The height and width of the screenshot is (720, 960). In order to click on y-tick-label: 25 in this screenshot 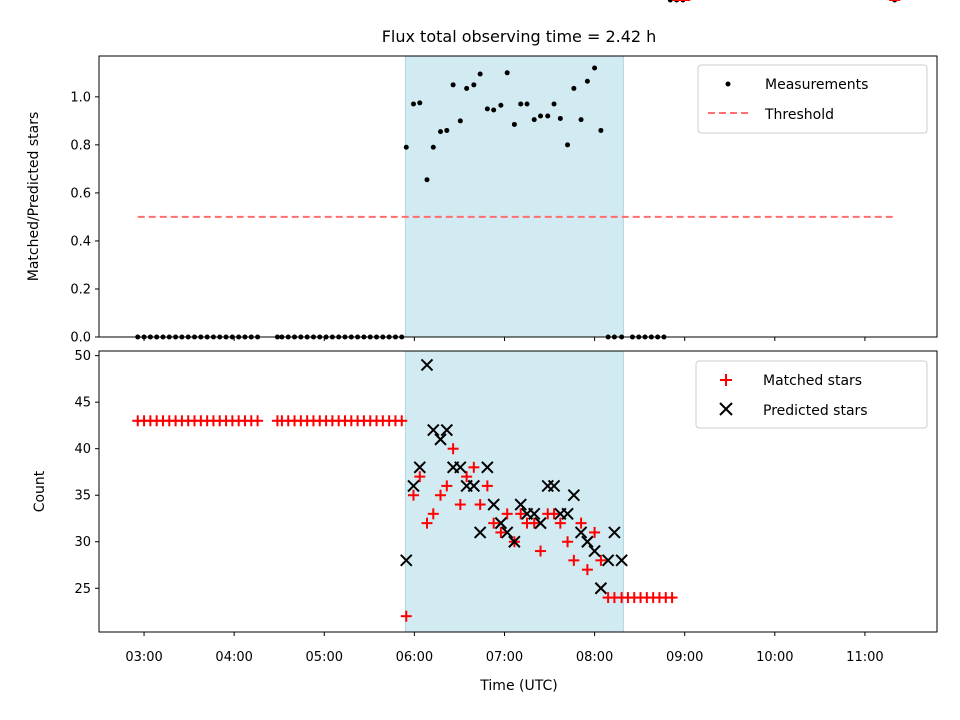, I will do `click(82, 589)`.